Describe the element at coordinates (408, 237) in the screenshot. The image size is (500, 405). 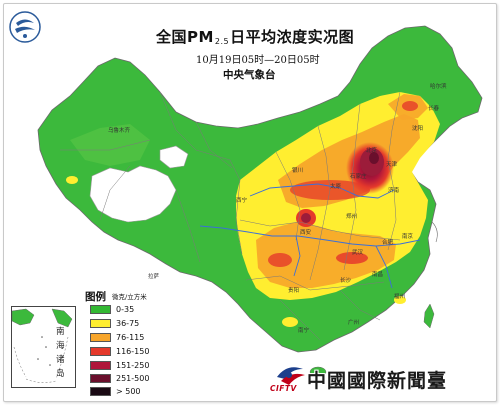
I see `city-label: 南京` at that location.